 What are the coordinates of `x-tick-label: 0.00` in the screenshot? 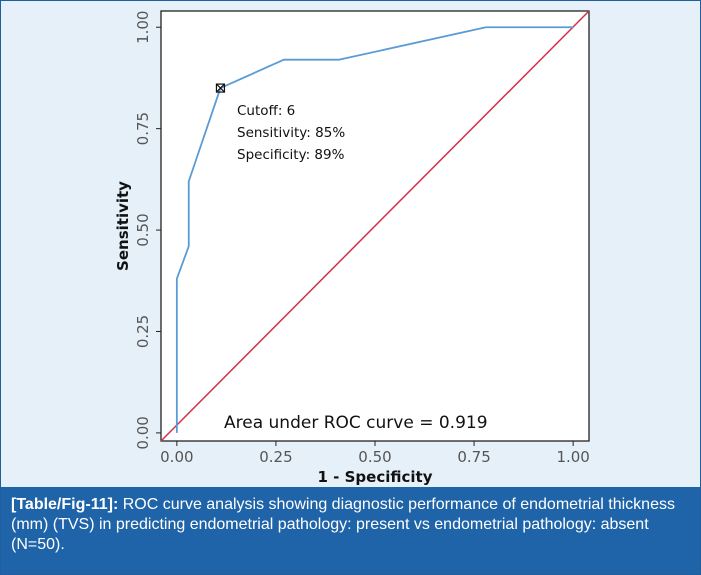 It's located at (176, 457).